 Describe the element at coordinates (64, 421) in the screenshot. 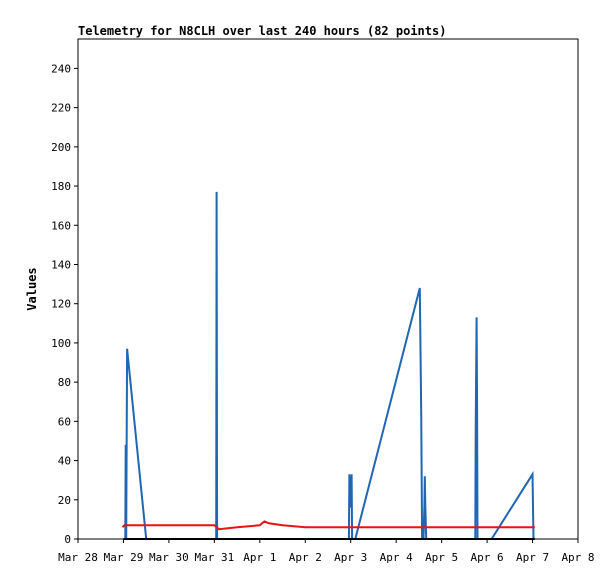

I see `y-tick-label: 60` at that location.